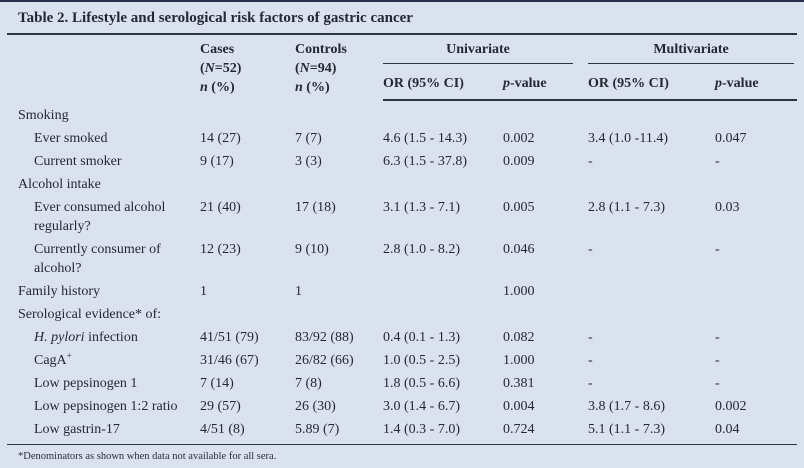  I want to click on cell-multi-or: 3.8 (1.7 - 8.6), so click(627, 406).